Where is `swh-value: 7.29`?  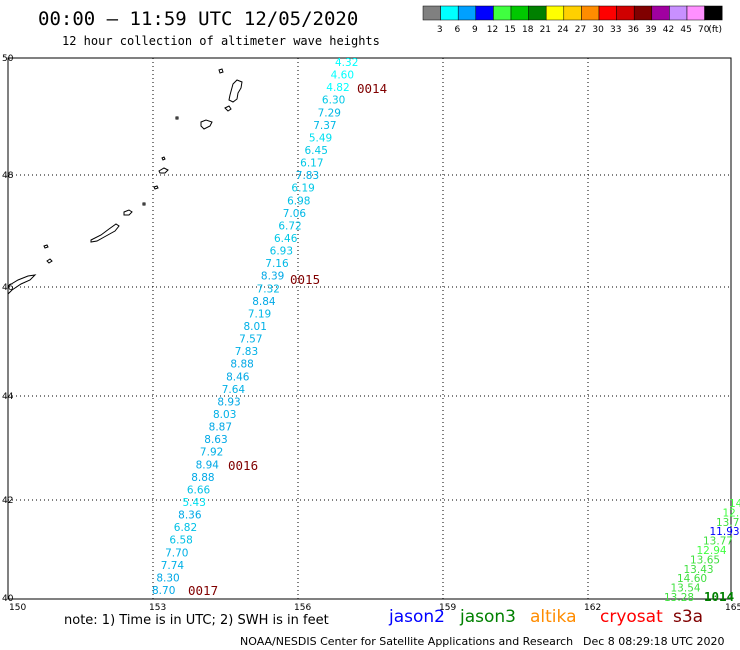 swh-value: 7.29 is located at coordinates (329, 113).